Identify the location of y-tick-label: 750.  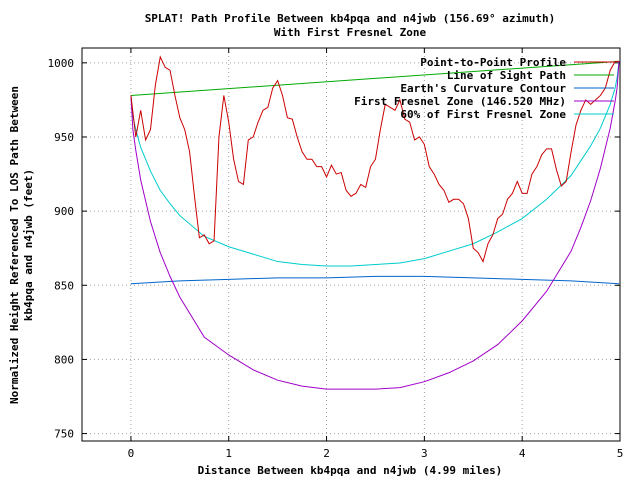
(64, 434).